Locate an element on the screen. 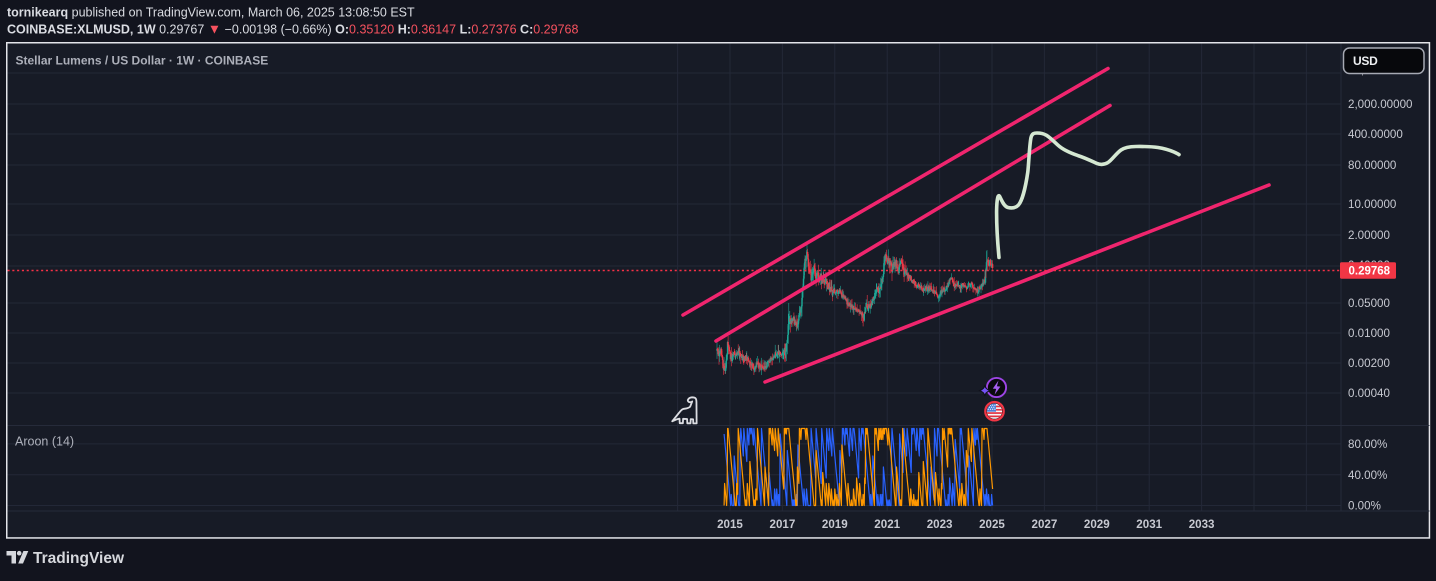 The width and height of the screenshot is (1436, 581). svg-text: 2019 is located at coordinates (835, 524).